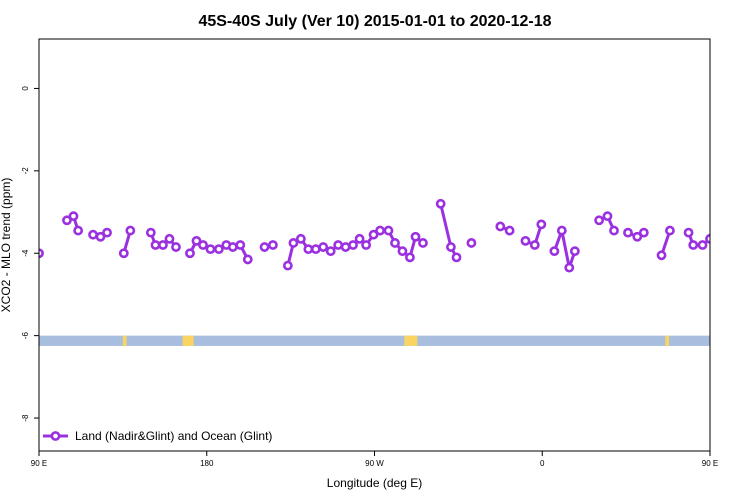 The height and width of the screenshot is (500, 750). I want to click on x-axis: 90 E 180 90 W 0 90 E, so click(374, 459).